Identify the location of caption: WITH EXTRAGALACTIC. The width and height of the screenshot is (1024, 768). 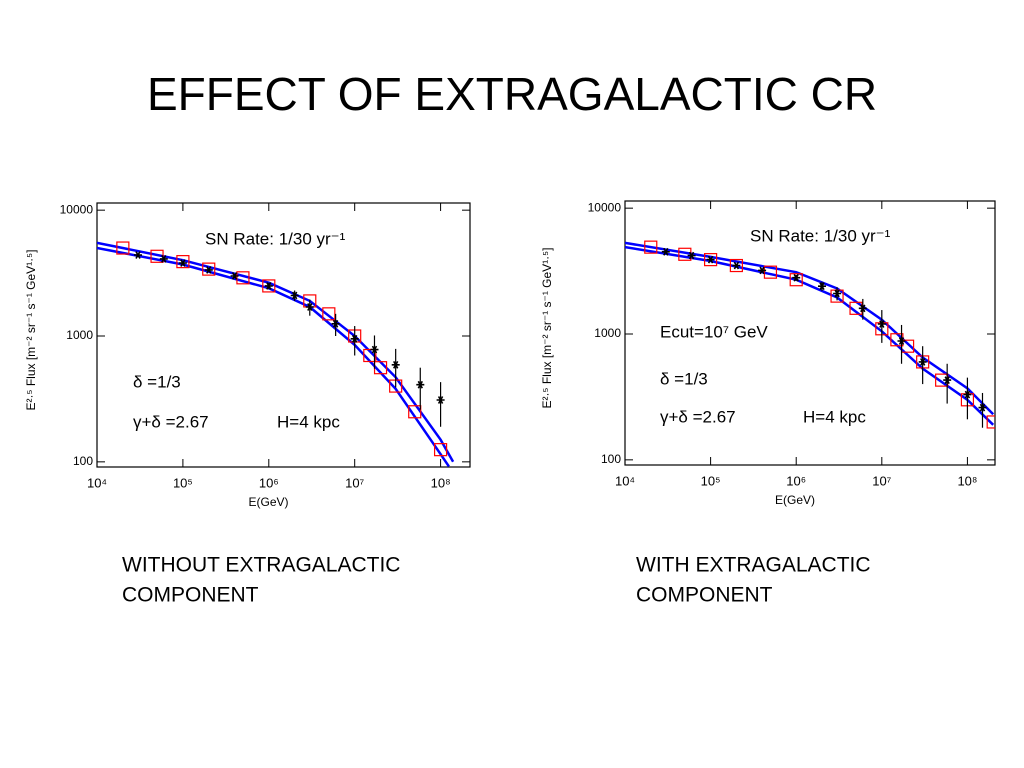
(753, 565).